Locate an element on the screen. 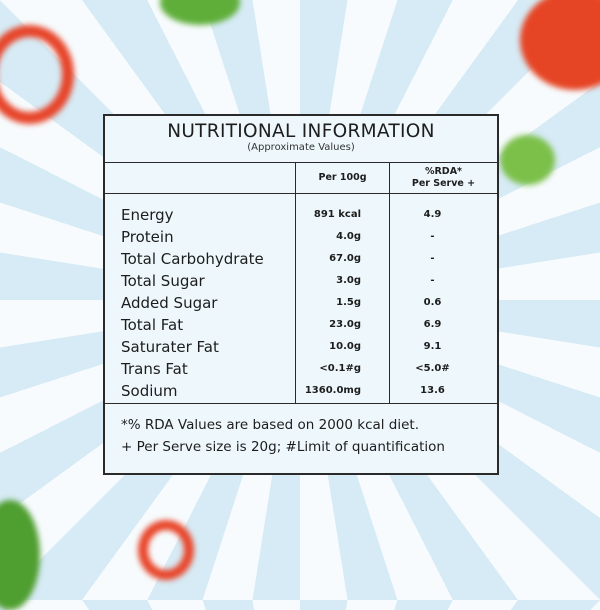  nutrient-label: Trans Fat is located at coordinates (154, 369).